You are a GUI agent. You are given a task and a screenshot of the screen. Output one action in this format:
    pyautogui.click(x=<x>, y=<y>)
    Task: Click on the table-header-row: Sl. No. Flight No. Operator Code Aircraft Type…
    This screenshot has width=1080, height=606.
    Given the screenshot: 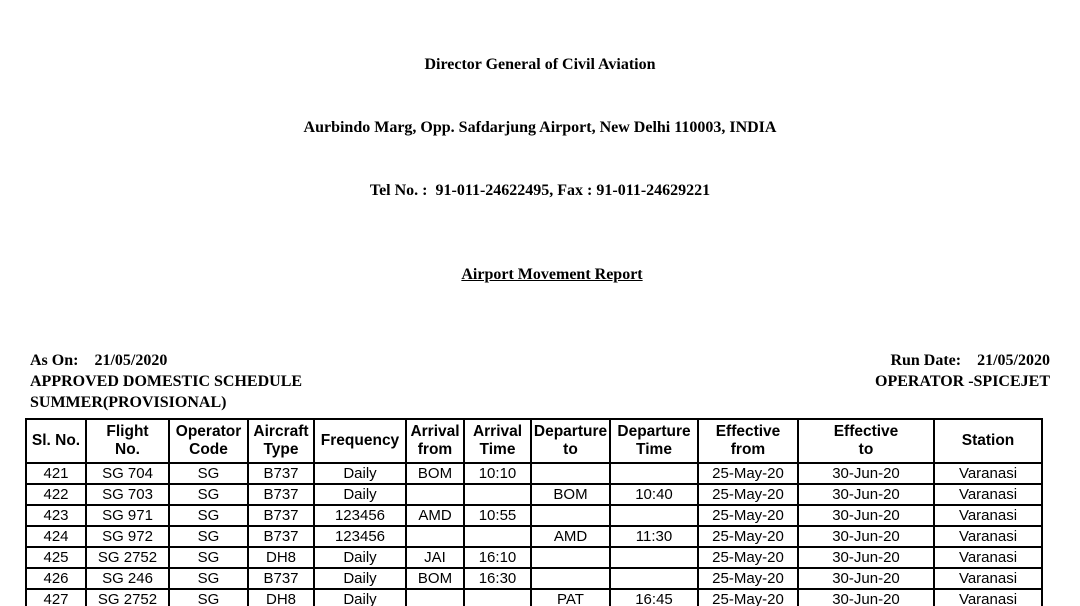 What is the action you would take?
    pyautogui.click(x=534, y=441)
    